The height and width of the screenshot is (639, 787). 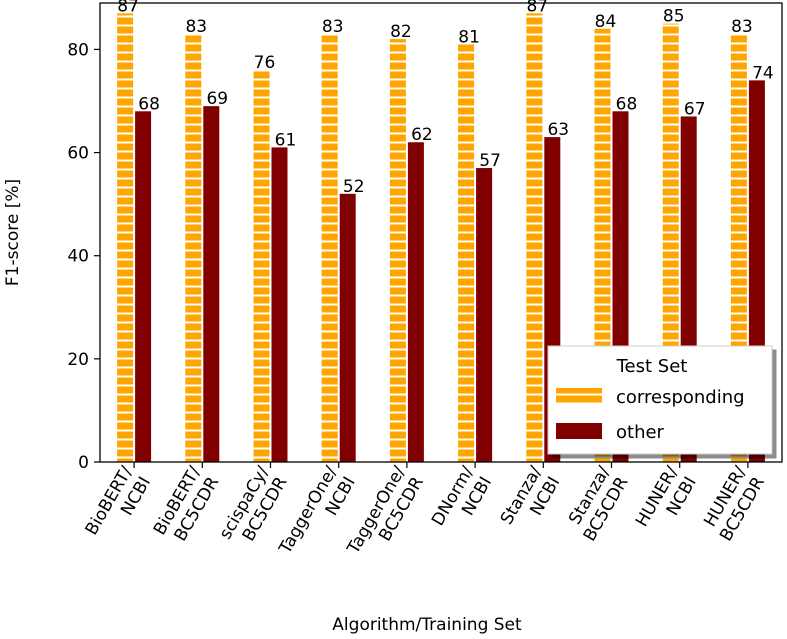 I want to click on y-tick-label: 60, so click(x=78, y=154).